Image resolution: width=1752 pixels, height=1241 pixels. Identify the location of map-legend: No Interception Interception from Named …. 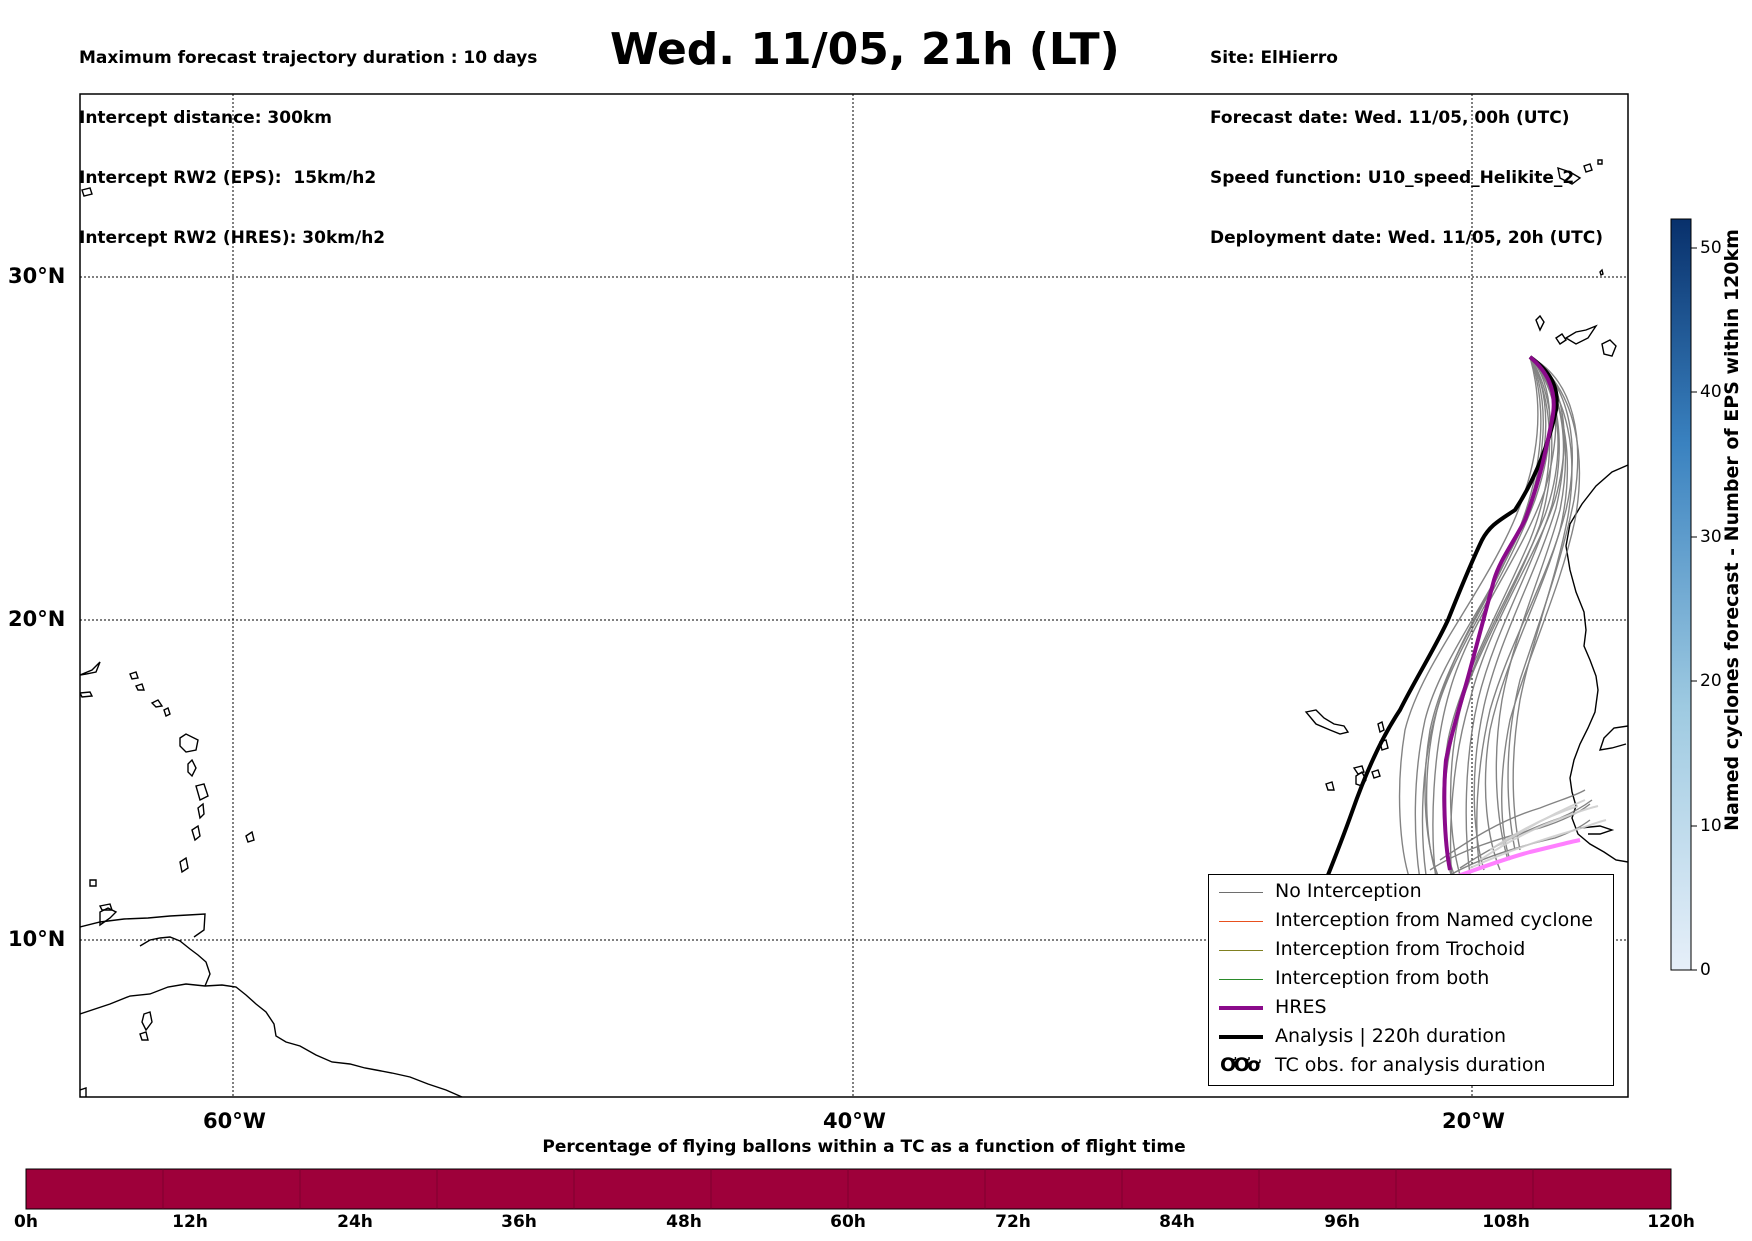
(1411, 980).